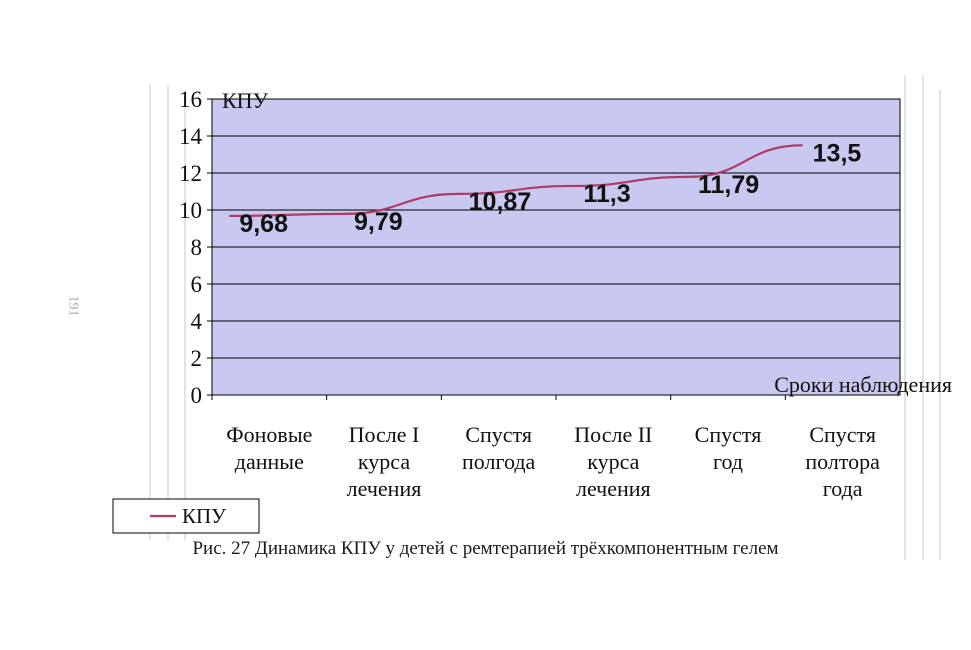 The height and width of the screenshot is (650, 971). What do you see at coordinates (190, 210) in the screenshot?
I see `y-tick-label: 10` at bounding box center [190, 210].